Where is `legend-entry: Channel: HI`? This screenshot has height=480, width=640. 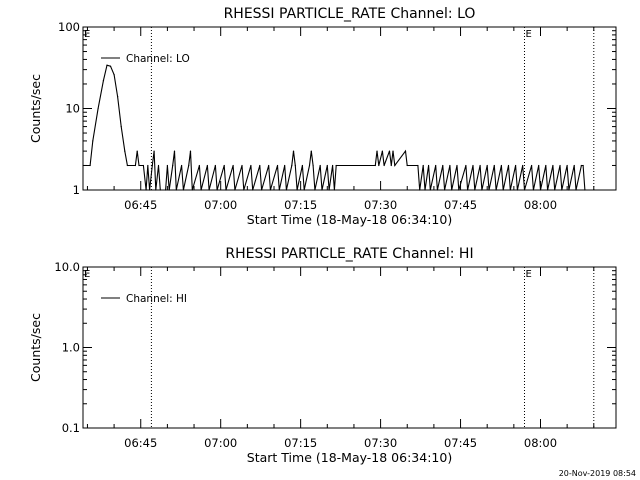 legend-entry: Channel: HI is located at coordinates (156, 299).